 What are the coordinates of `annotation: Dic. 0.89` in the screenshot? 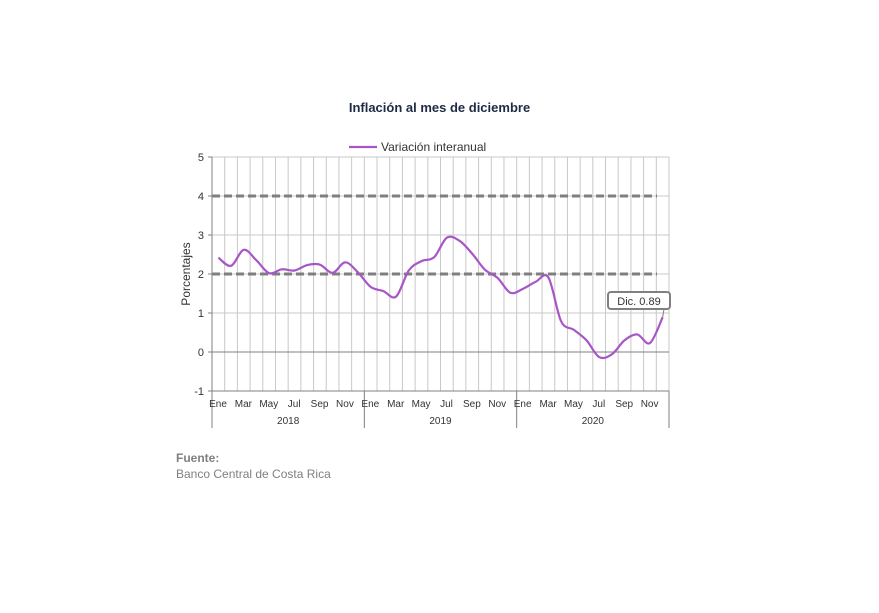 It's located at (639, 304).